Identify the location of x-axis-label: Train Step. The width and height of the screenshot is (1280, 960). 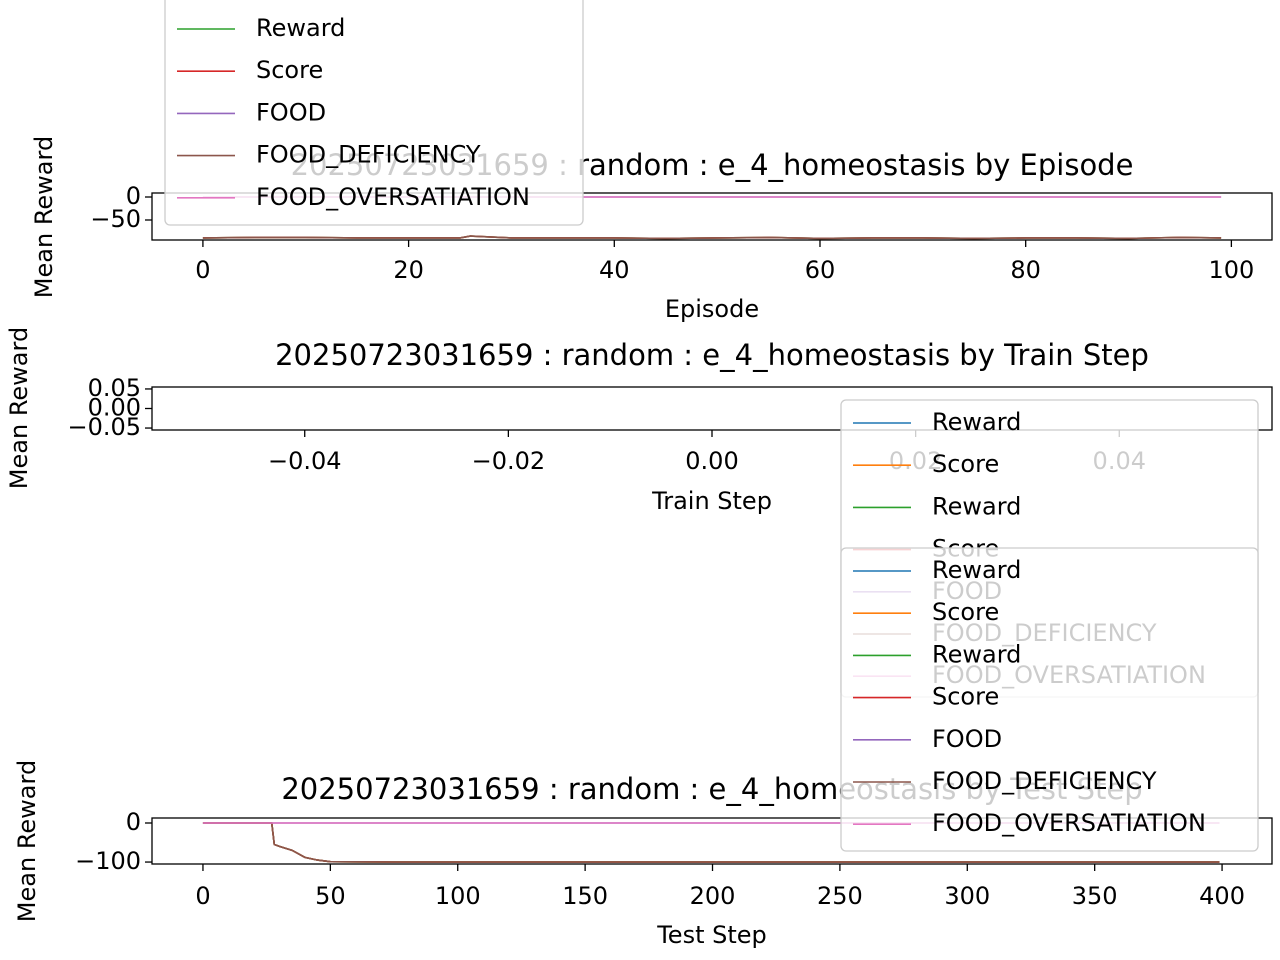
(711, 501).